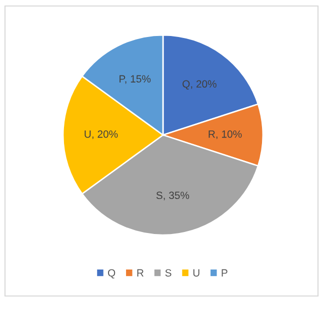 Image resolution: width=325 pixels, height=310 pixels. Describe the element at coordinates (173, 196) in the screenshot. I see `data-label: S, 35%` at that location.